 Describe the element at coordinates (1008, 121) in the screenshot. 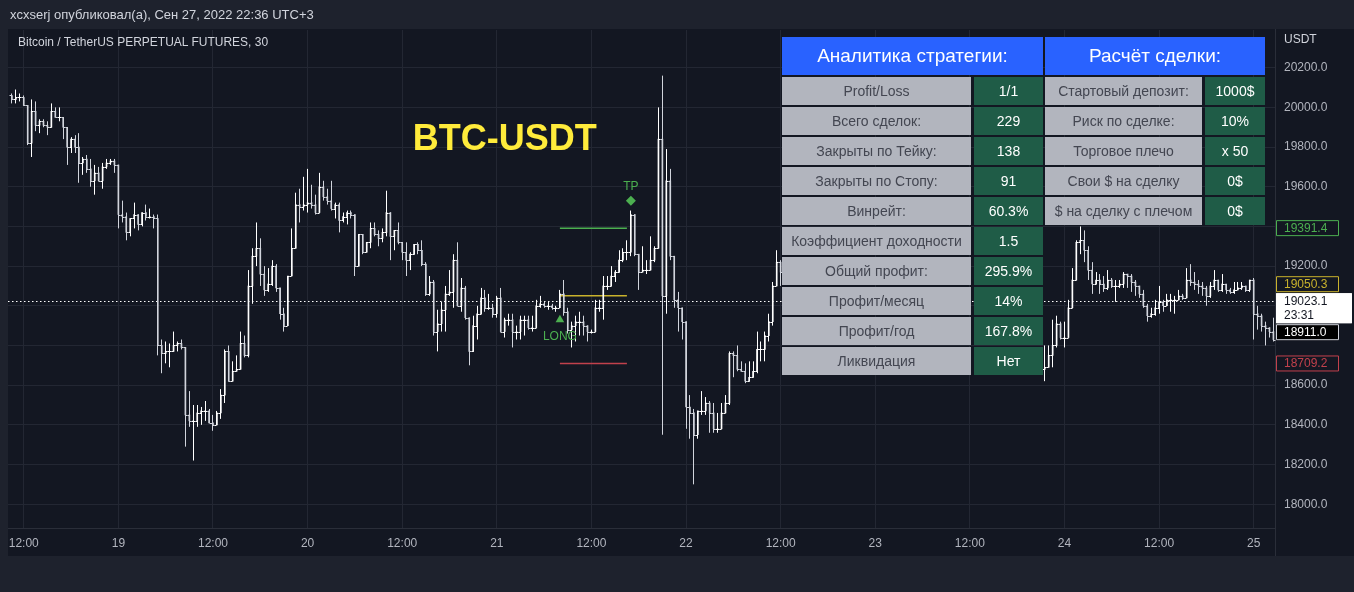

I see `annotation: 229` at that location.